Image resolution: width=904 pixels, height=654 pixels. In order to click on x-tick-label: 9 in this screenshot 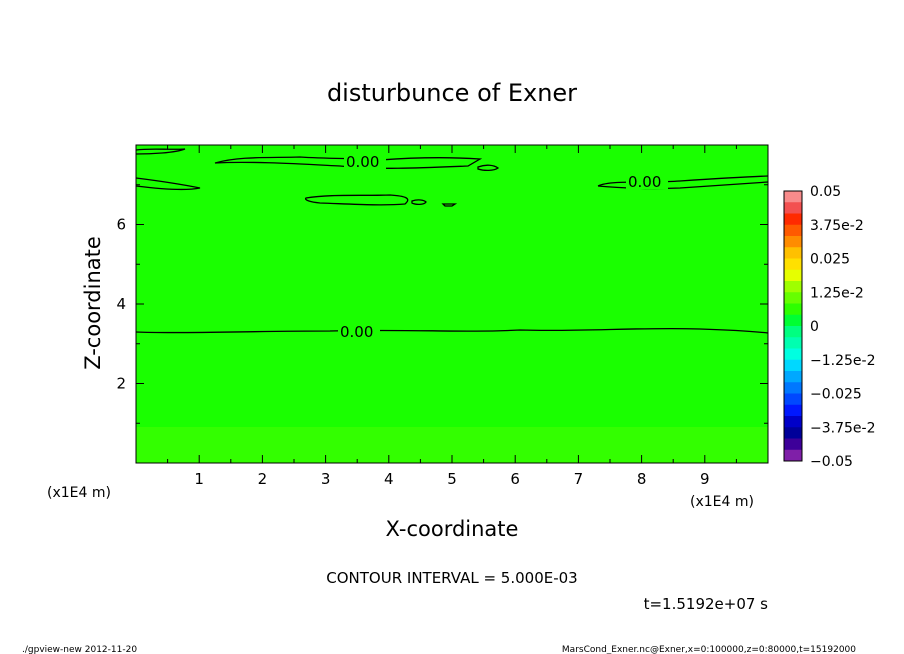, I will do `click(705, 479)`.